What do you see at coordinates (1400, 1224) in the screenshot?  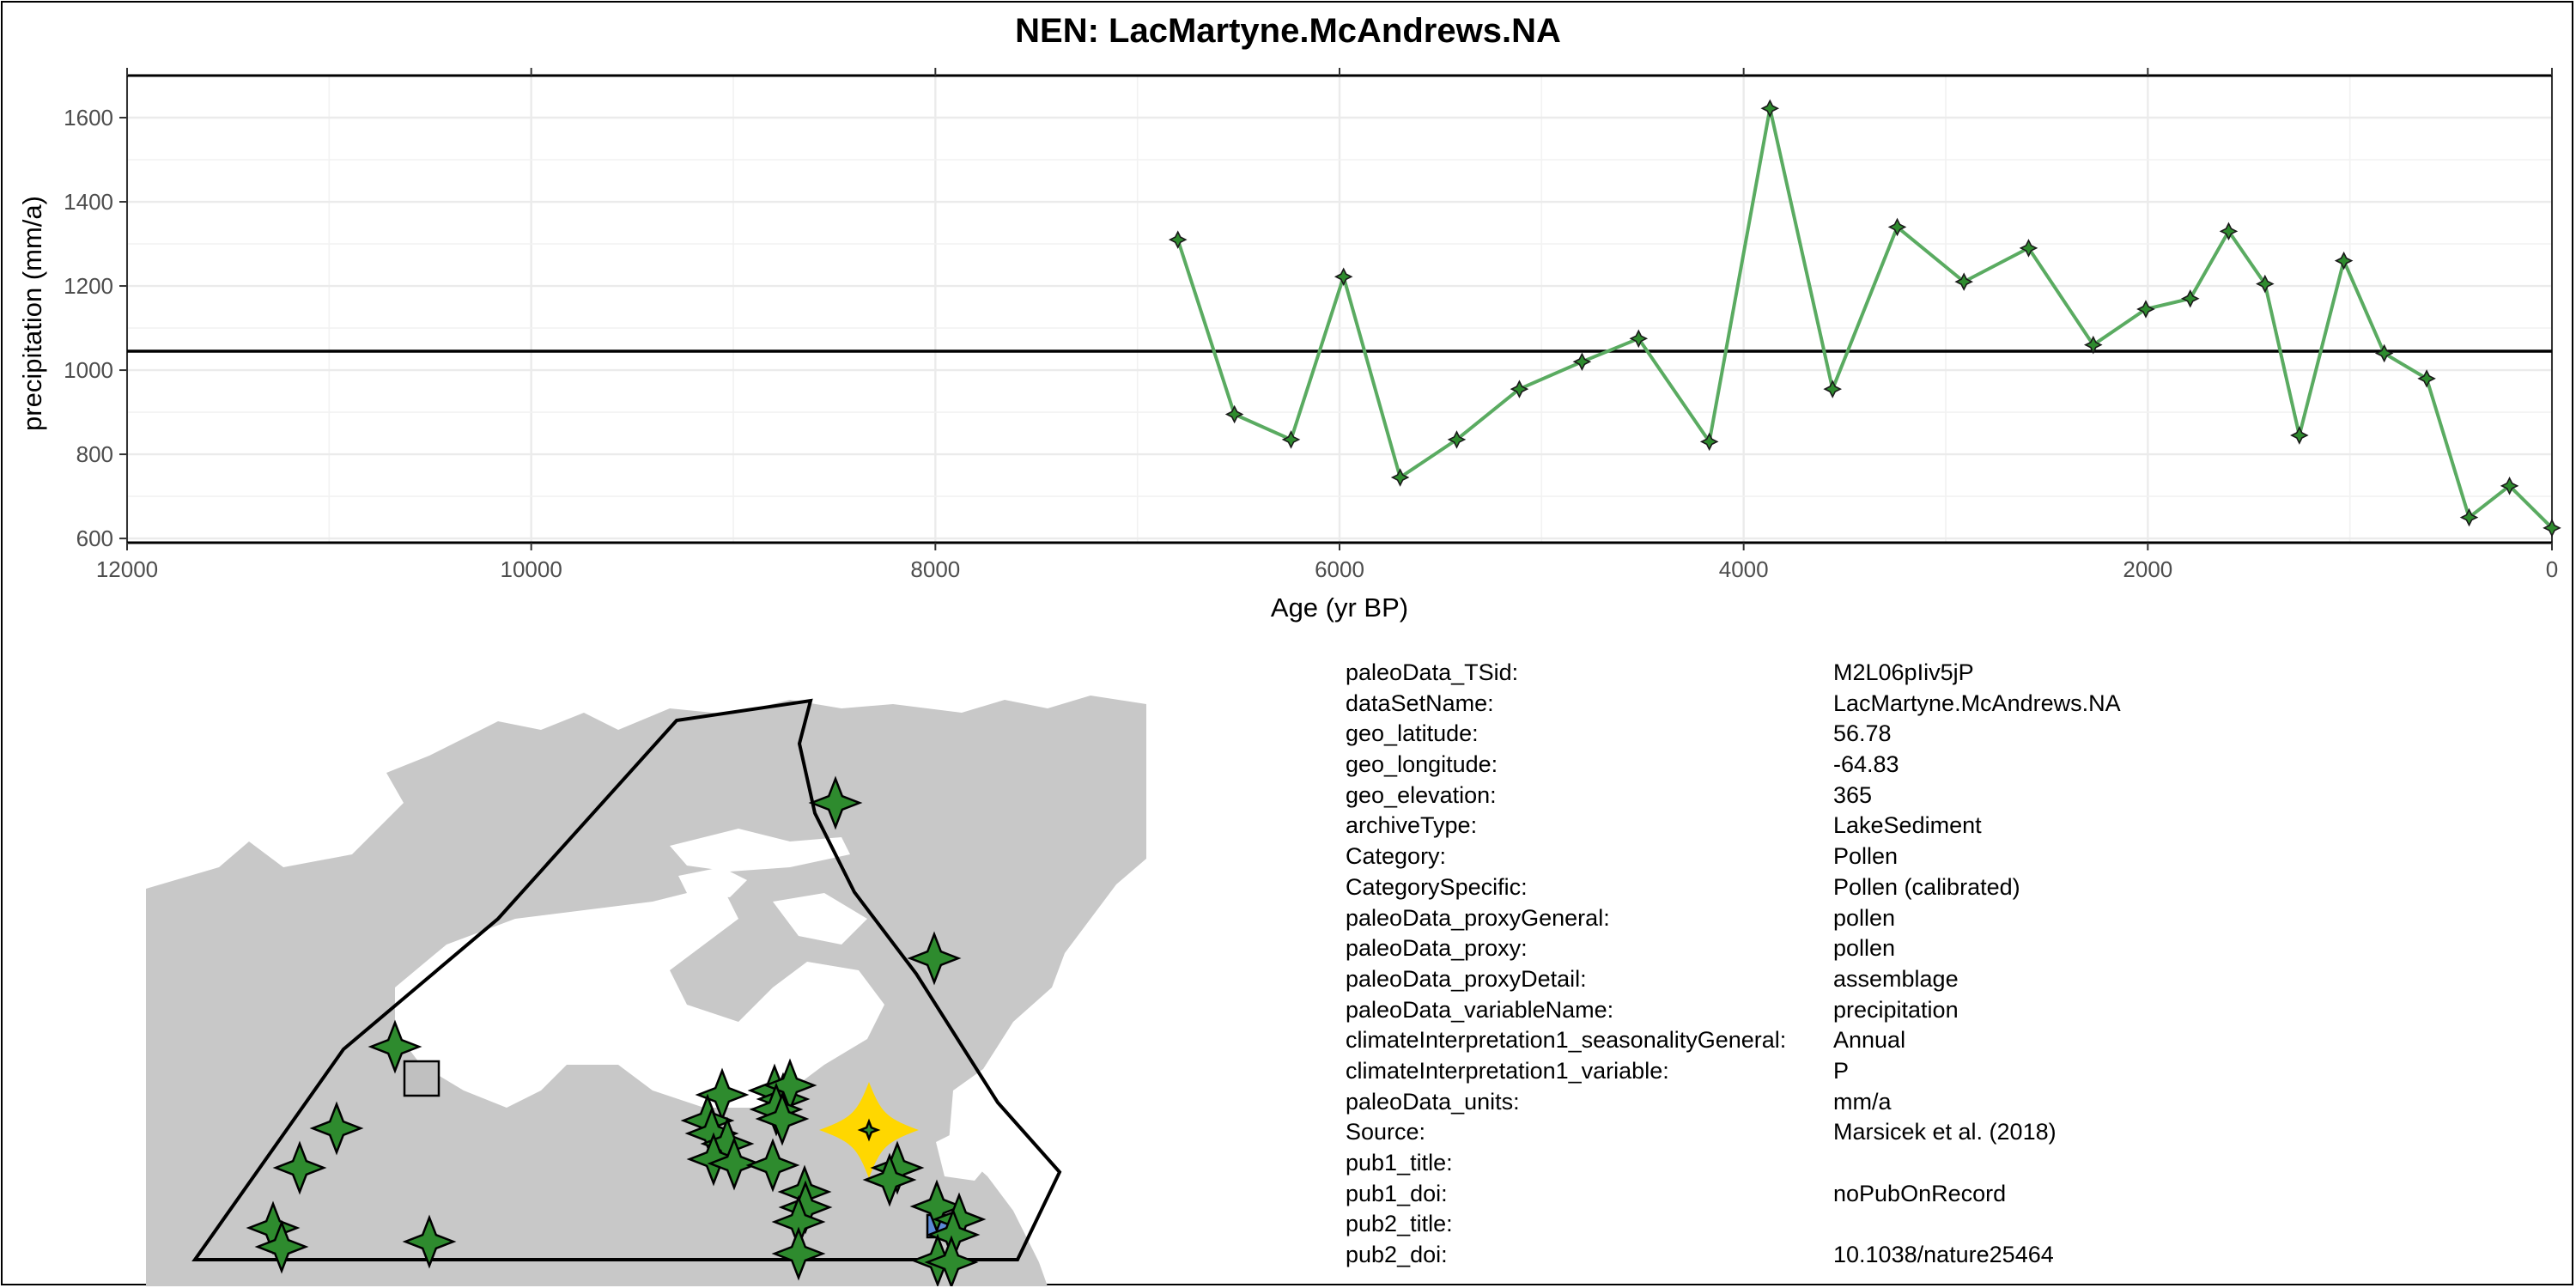 I see `metadata-key: pub2_title:` at bounding box center [1400, 1224].